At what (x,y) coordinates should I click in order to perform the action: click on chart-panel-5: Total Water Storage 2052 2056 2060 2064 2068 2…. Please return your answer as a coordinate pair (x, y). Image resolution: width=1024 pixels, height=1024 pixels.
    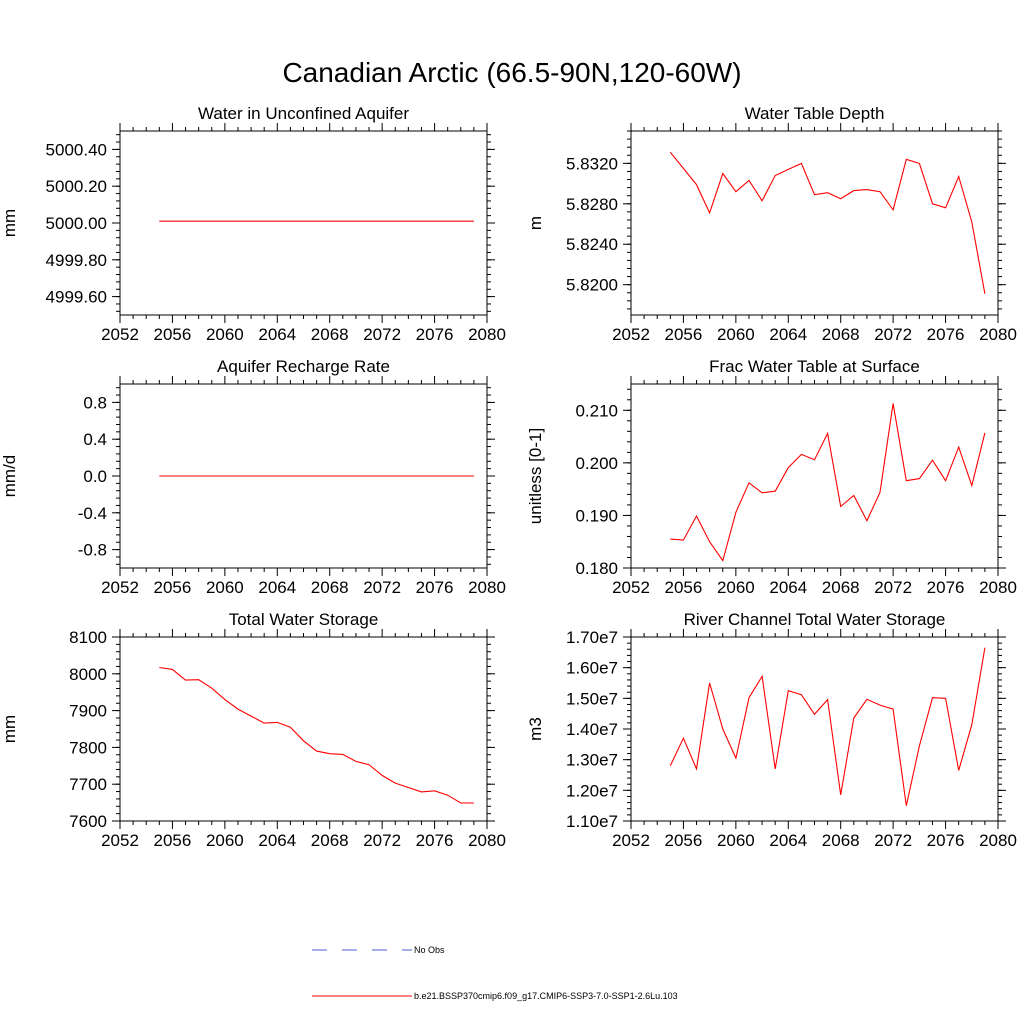
    Looking at the image, I should click on (253, 730).